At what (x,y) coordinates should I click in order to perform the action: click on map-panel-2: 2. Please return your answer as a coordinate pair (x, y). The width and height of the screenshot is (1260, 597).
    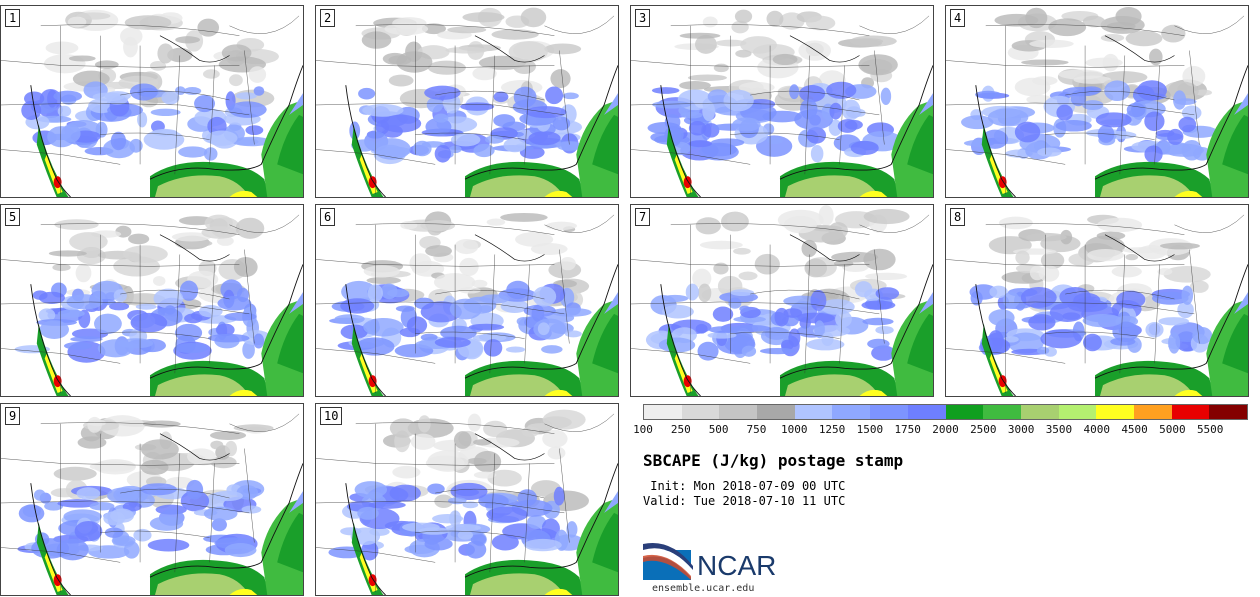
    Looking at the image, I should click on (467, 101).